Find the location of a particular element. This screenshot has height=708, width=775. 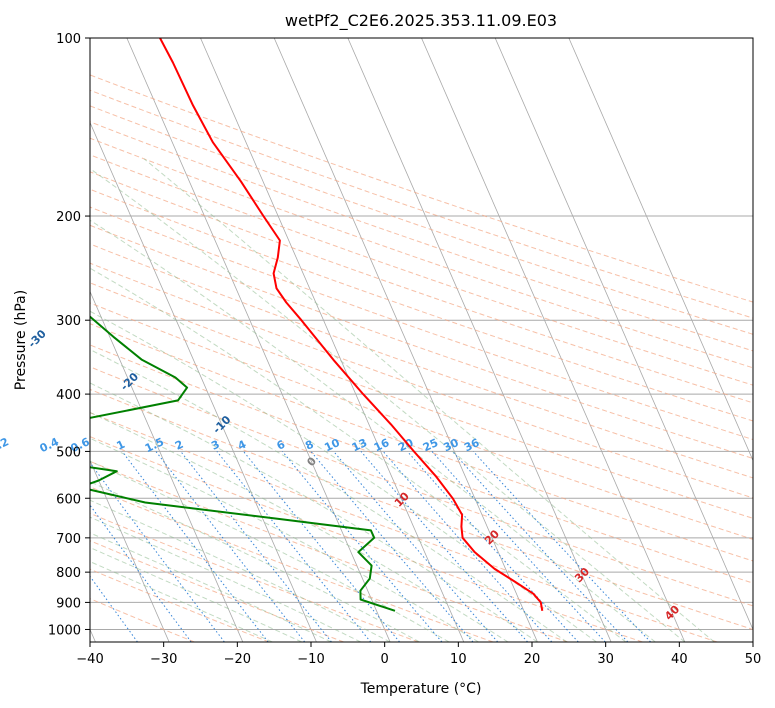

mixing-ratio-label: 16 is located at coordinates (382, 445).